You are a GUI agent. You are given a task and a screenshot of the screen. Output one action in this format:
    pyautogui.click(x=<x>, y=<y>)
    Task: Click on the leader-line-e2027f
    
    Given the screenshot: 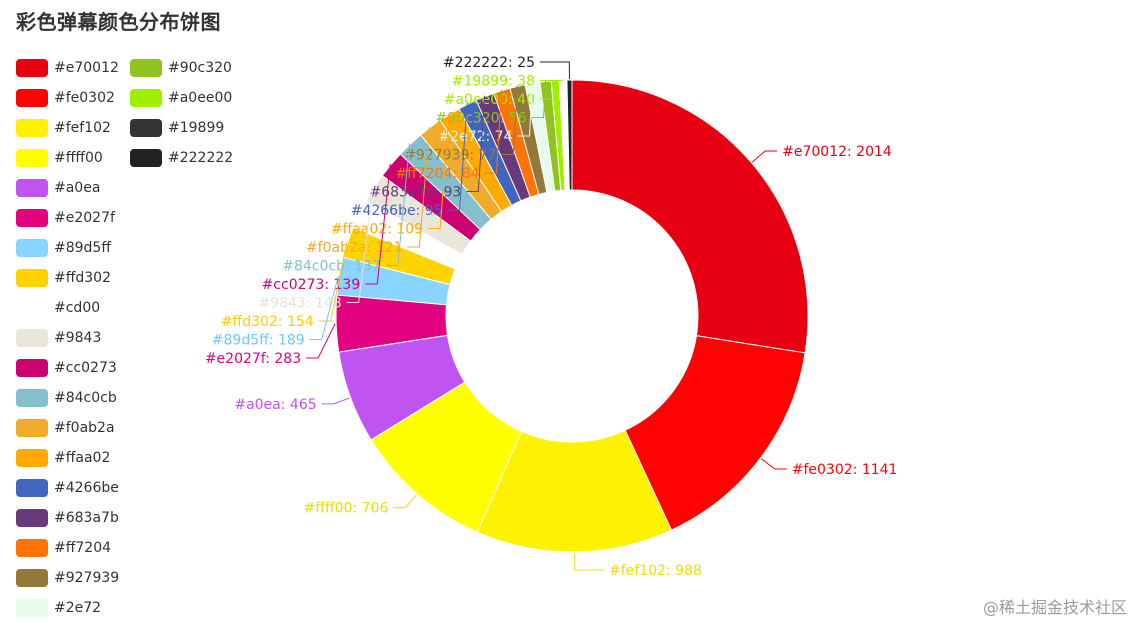 What is the action you would take?
    pyautogui.click(x=321, y=341)
    